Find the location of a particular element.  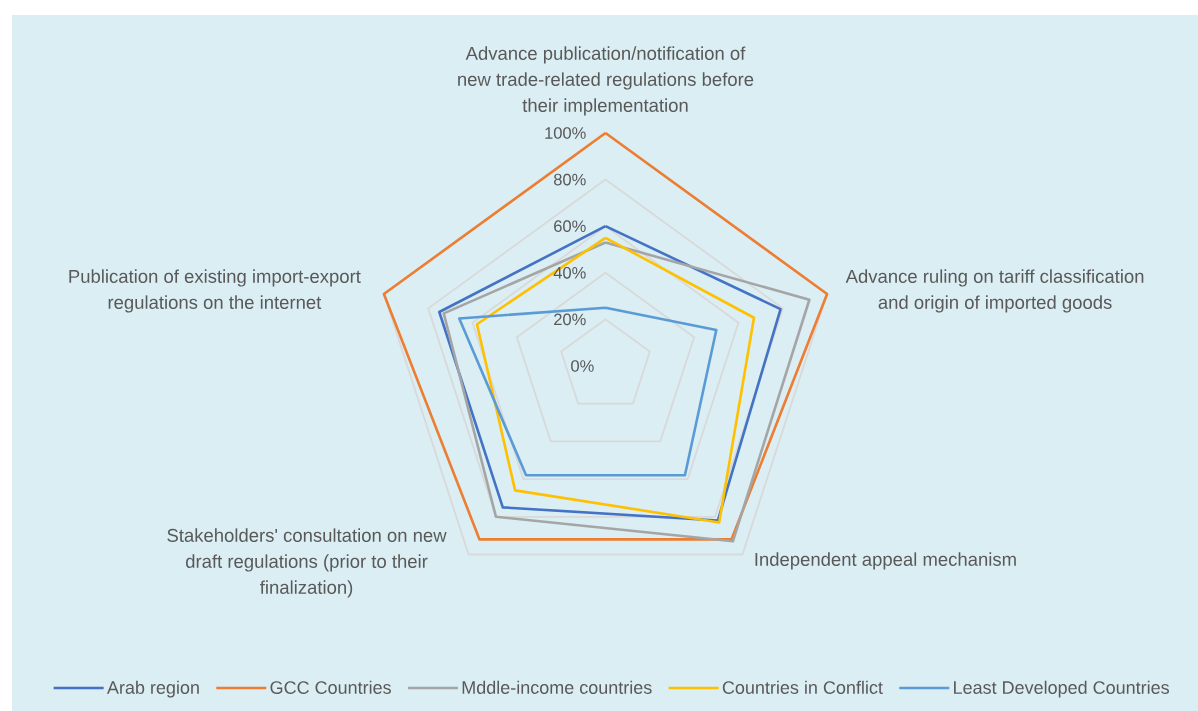

legend-label: Mddle-income countries is located at coordinates (557, 687).